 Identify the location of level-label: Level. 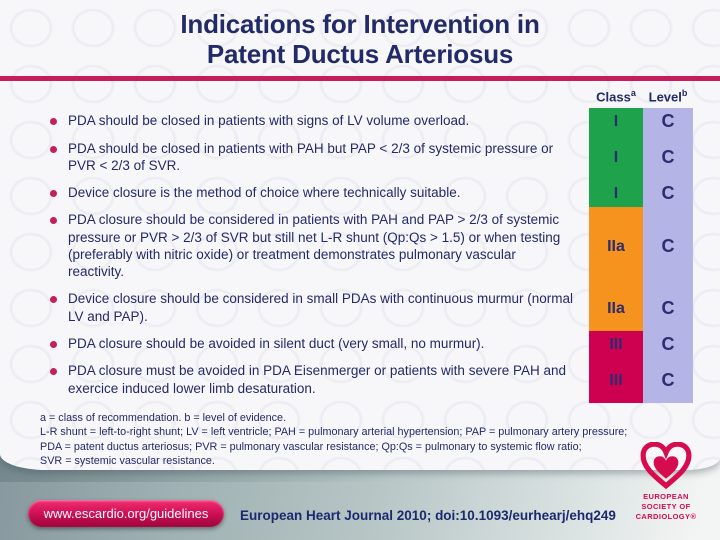
(665, 97).